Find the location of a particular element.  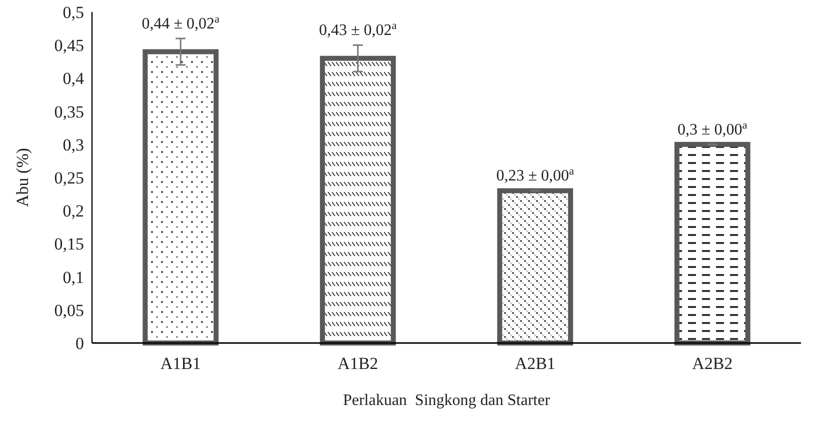

data-label: 0,43 ± 0,02$^{a}$ is located at coordinates (358, 30).